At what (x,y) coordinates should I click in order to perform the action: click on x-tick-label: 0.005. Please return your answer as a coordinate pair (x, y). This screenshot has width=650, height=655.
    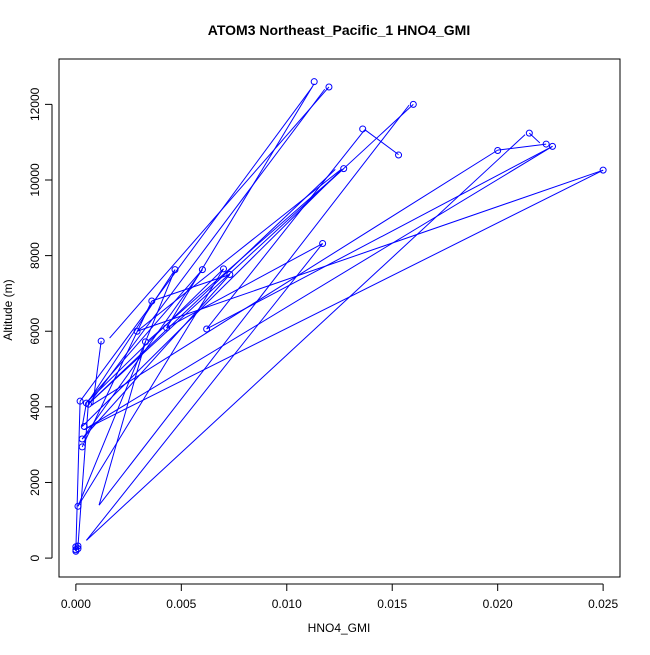
    Looking at the image, I should click on (181, 604).